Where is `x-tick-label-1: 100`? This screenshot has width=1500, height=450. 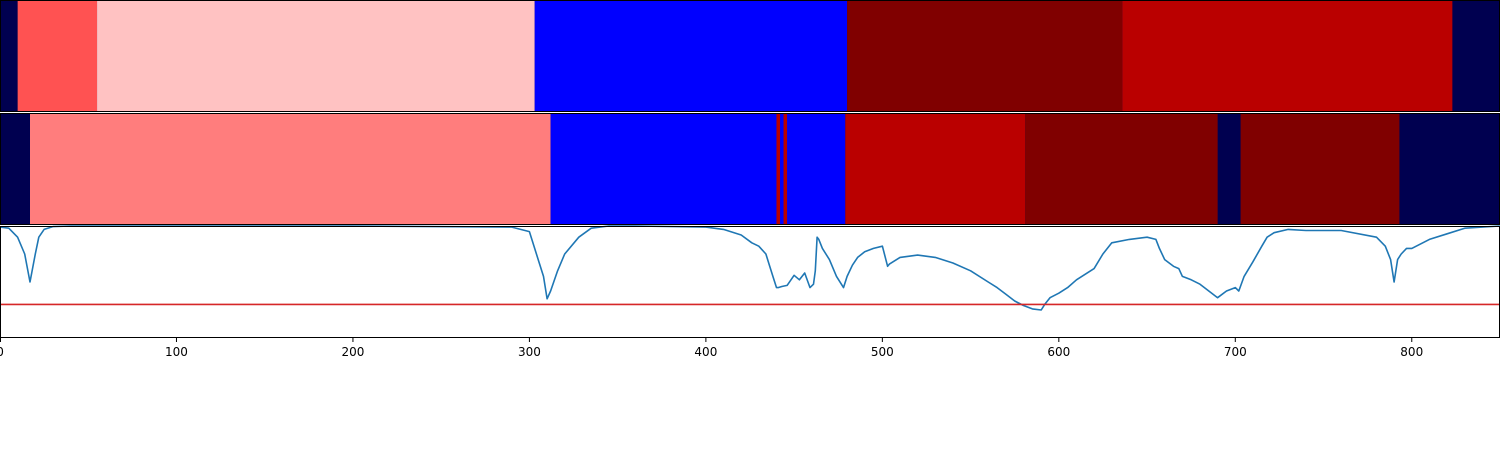
x-tick-label-1: 100 is located at coordinates (176, 352).